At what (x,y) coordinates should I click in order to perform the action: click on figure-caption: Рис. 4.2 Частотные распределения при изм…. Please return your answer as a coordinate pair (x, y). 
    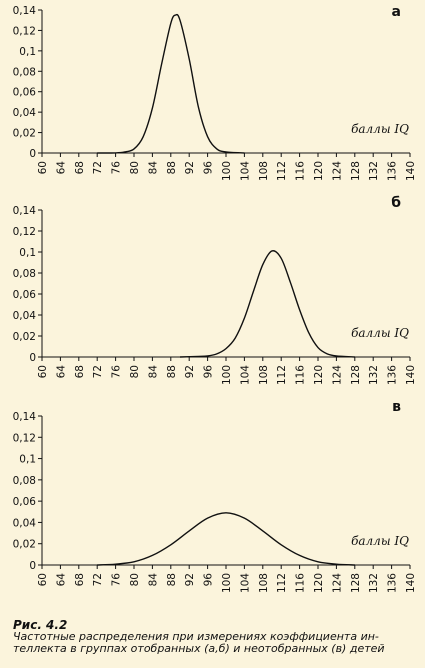
    Looking at the image, I should click on (213, 637).